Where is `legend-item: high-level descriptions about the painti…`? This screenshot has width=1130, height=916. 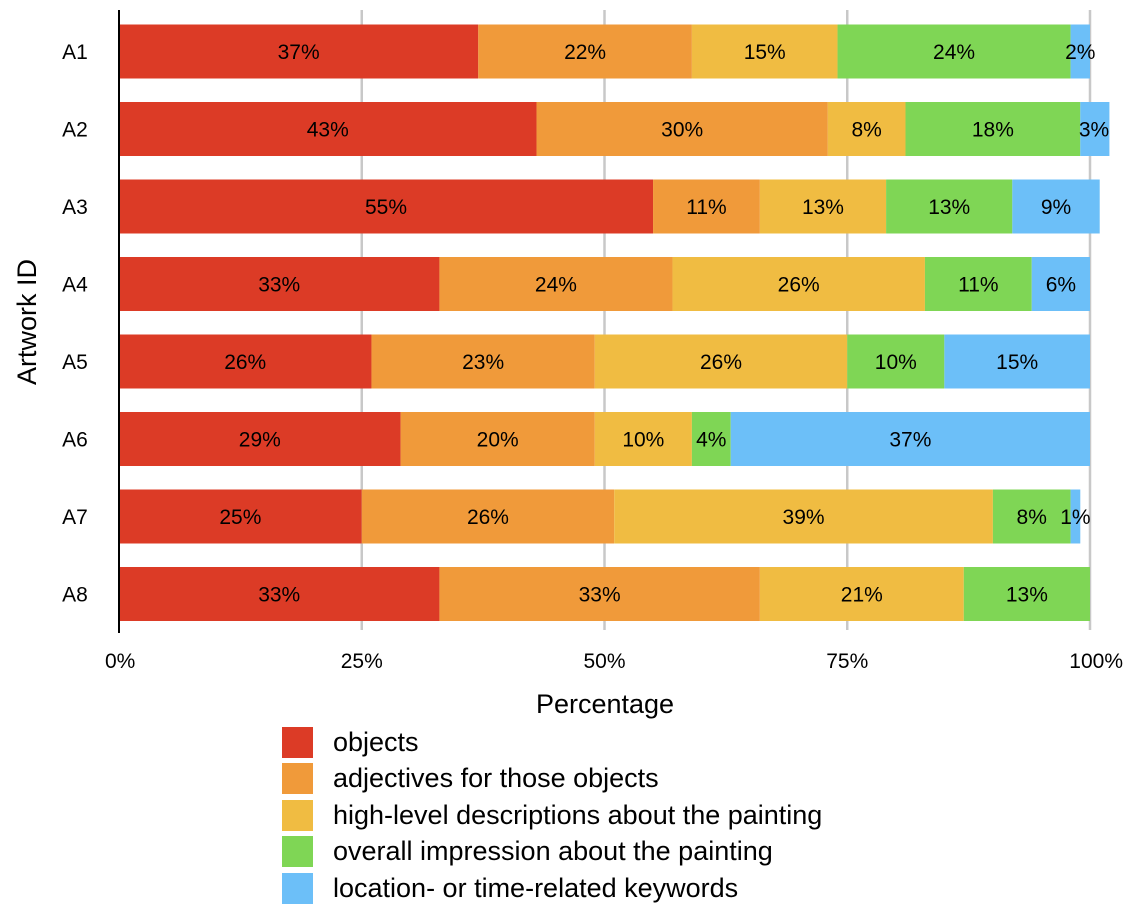
legend-item: high-level descriptions about the painti… is located at coordinates (552, 815).